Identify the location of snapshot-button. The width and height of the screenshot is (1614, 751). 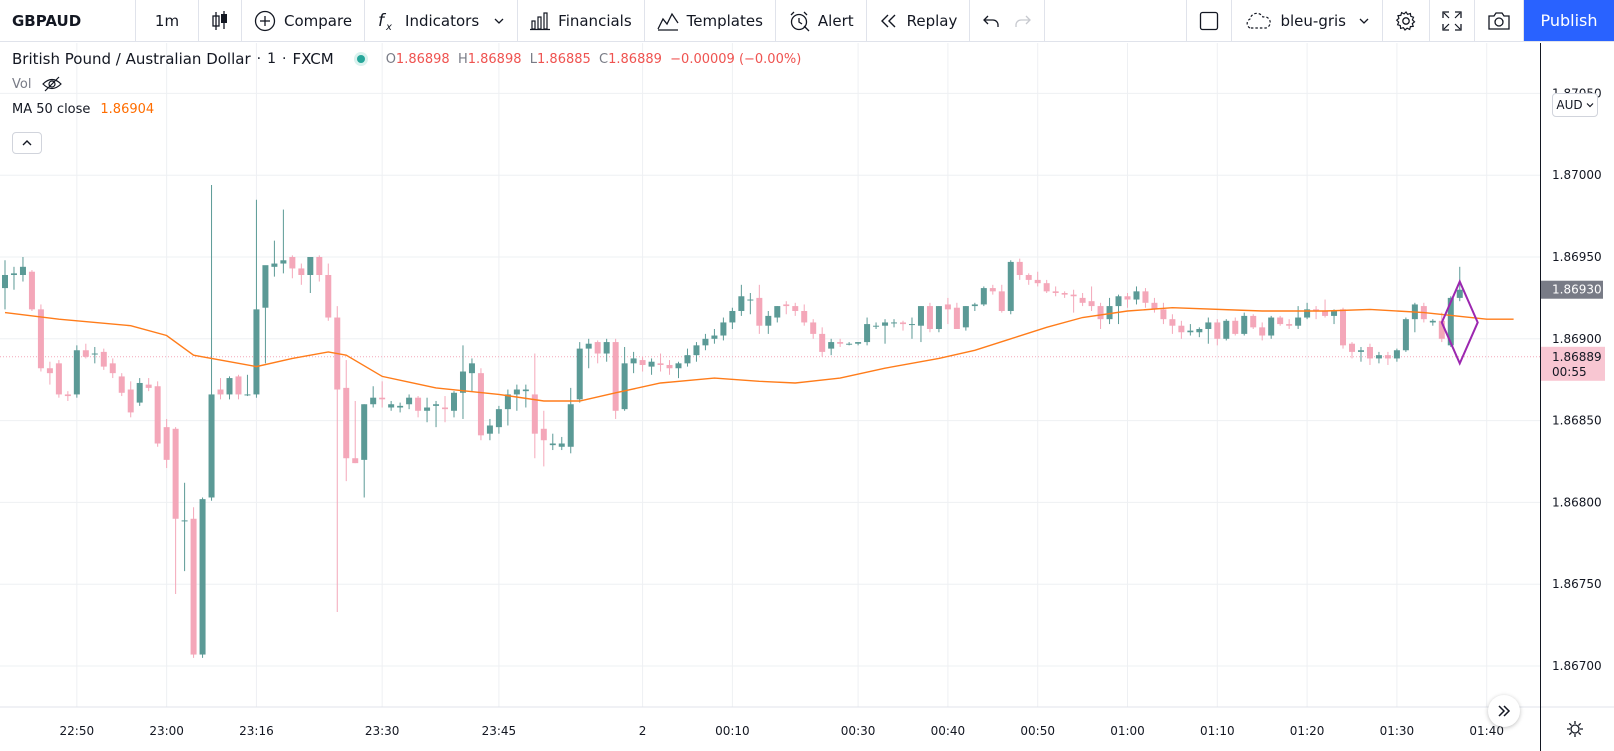
(1499, 20).